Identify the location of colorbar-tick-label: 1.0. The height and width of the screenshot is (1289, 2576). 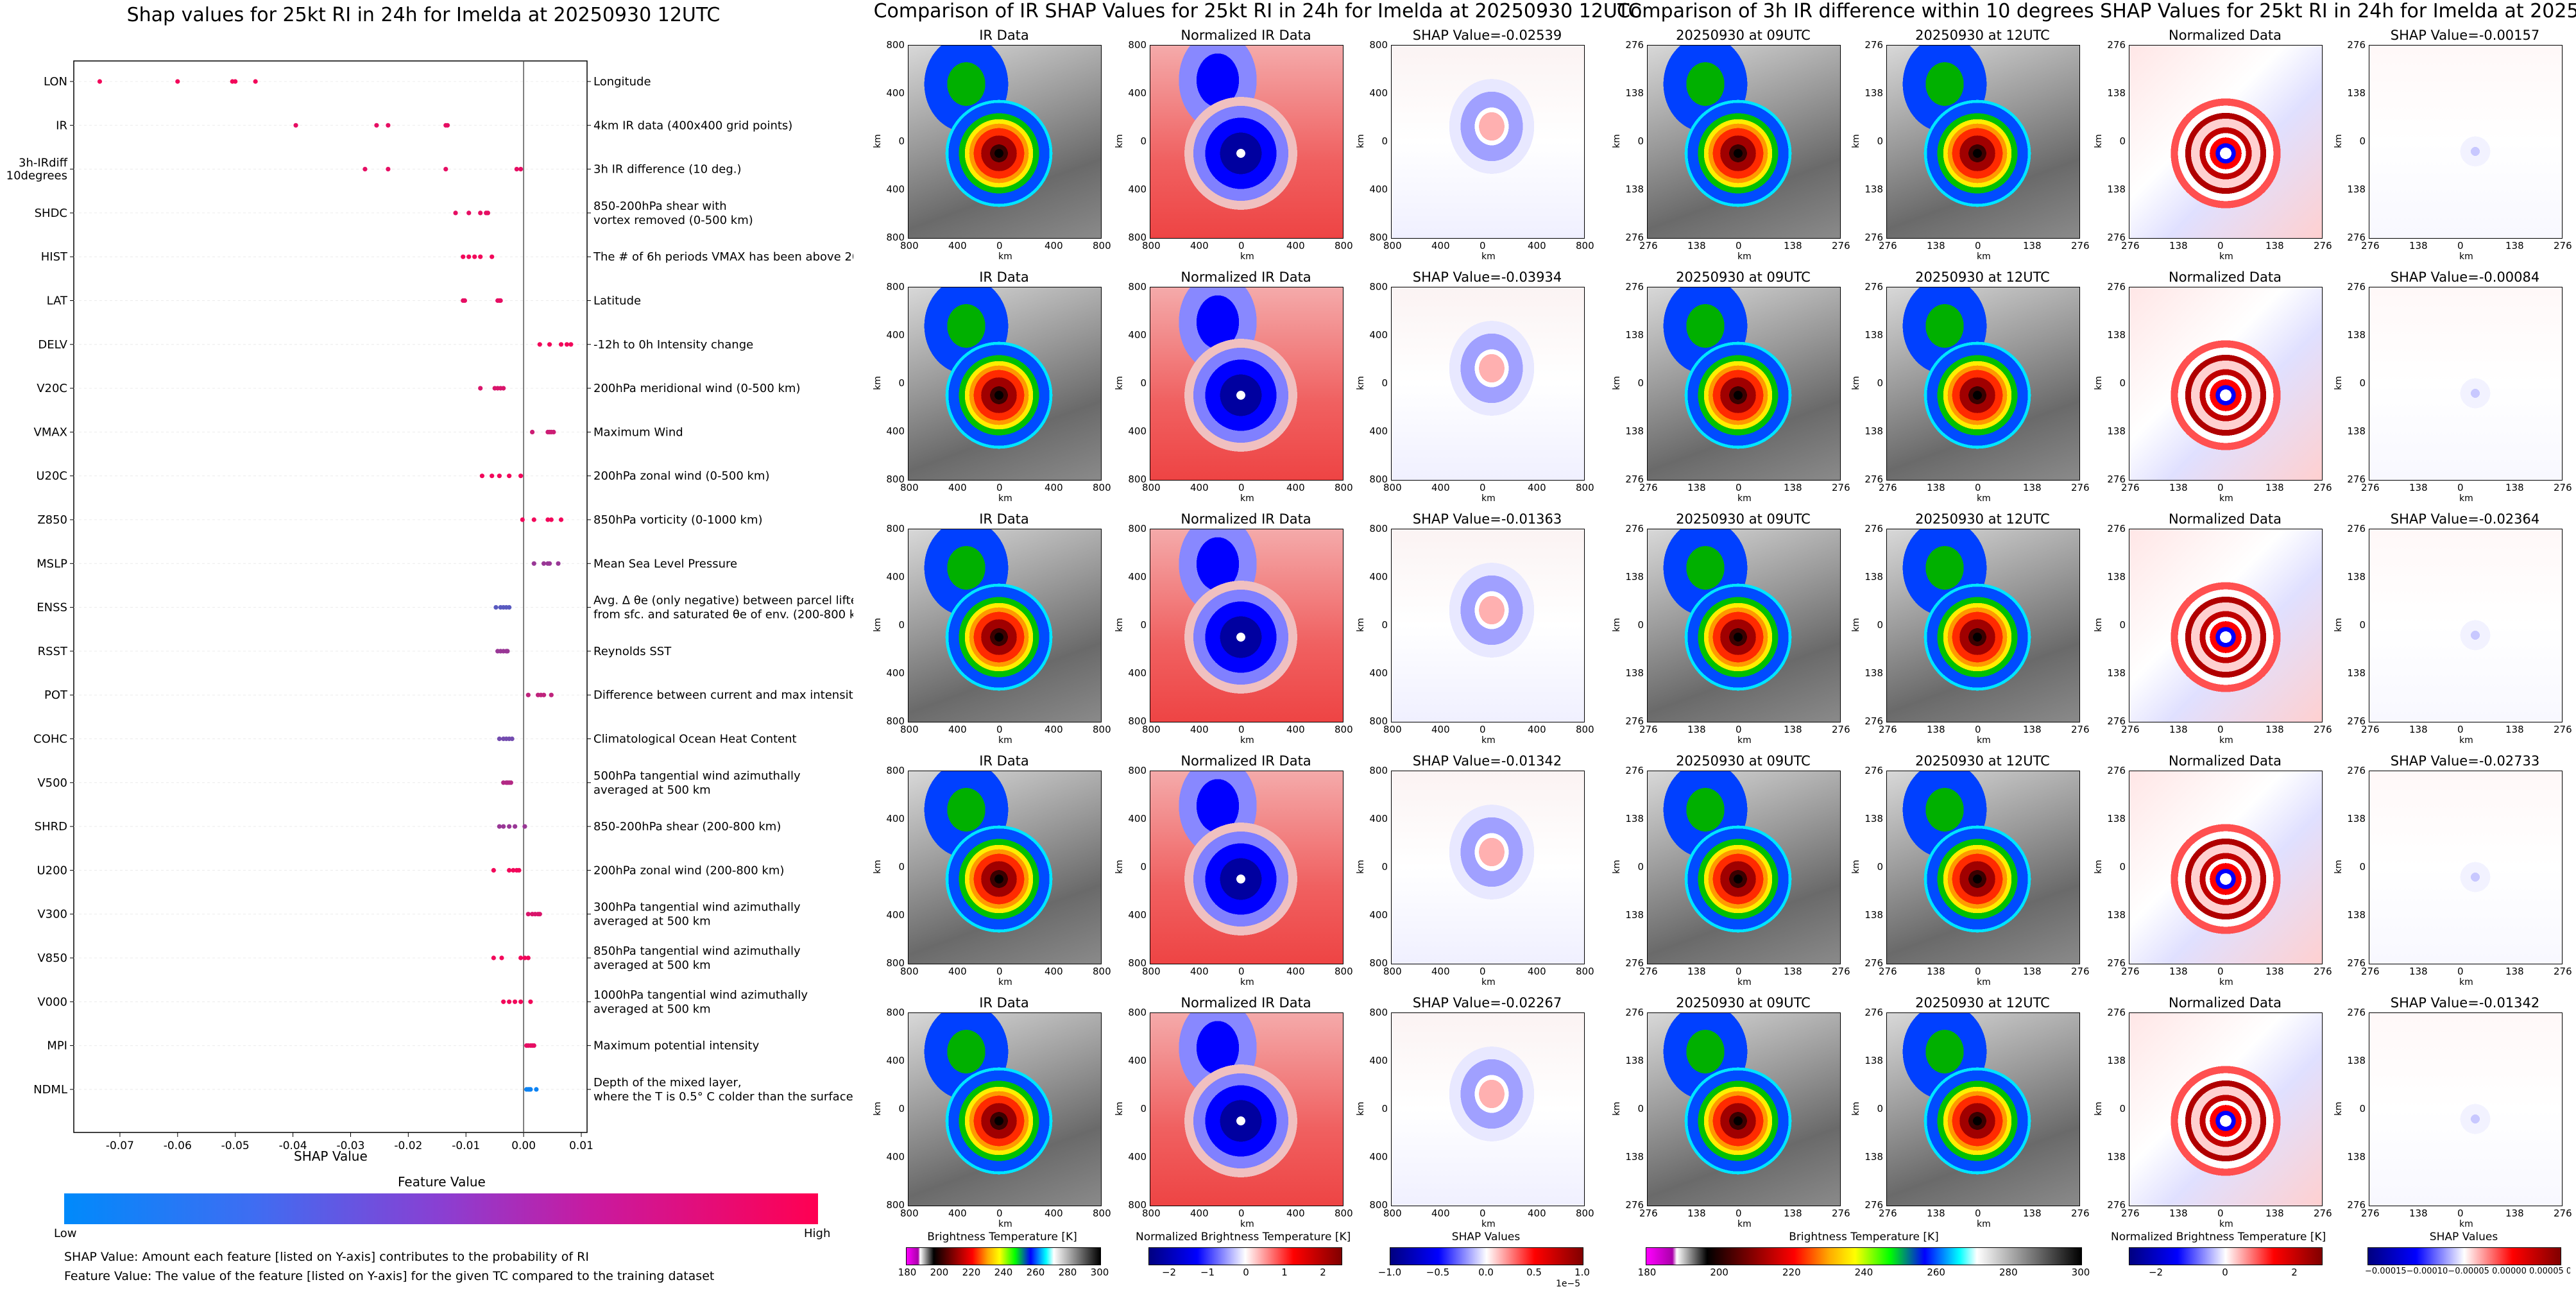
(1582, 1272).